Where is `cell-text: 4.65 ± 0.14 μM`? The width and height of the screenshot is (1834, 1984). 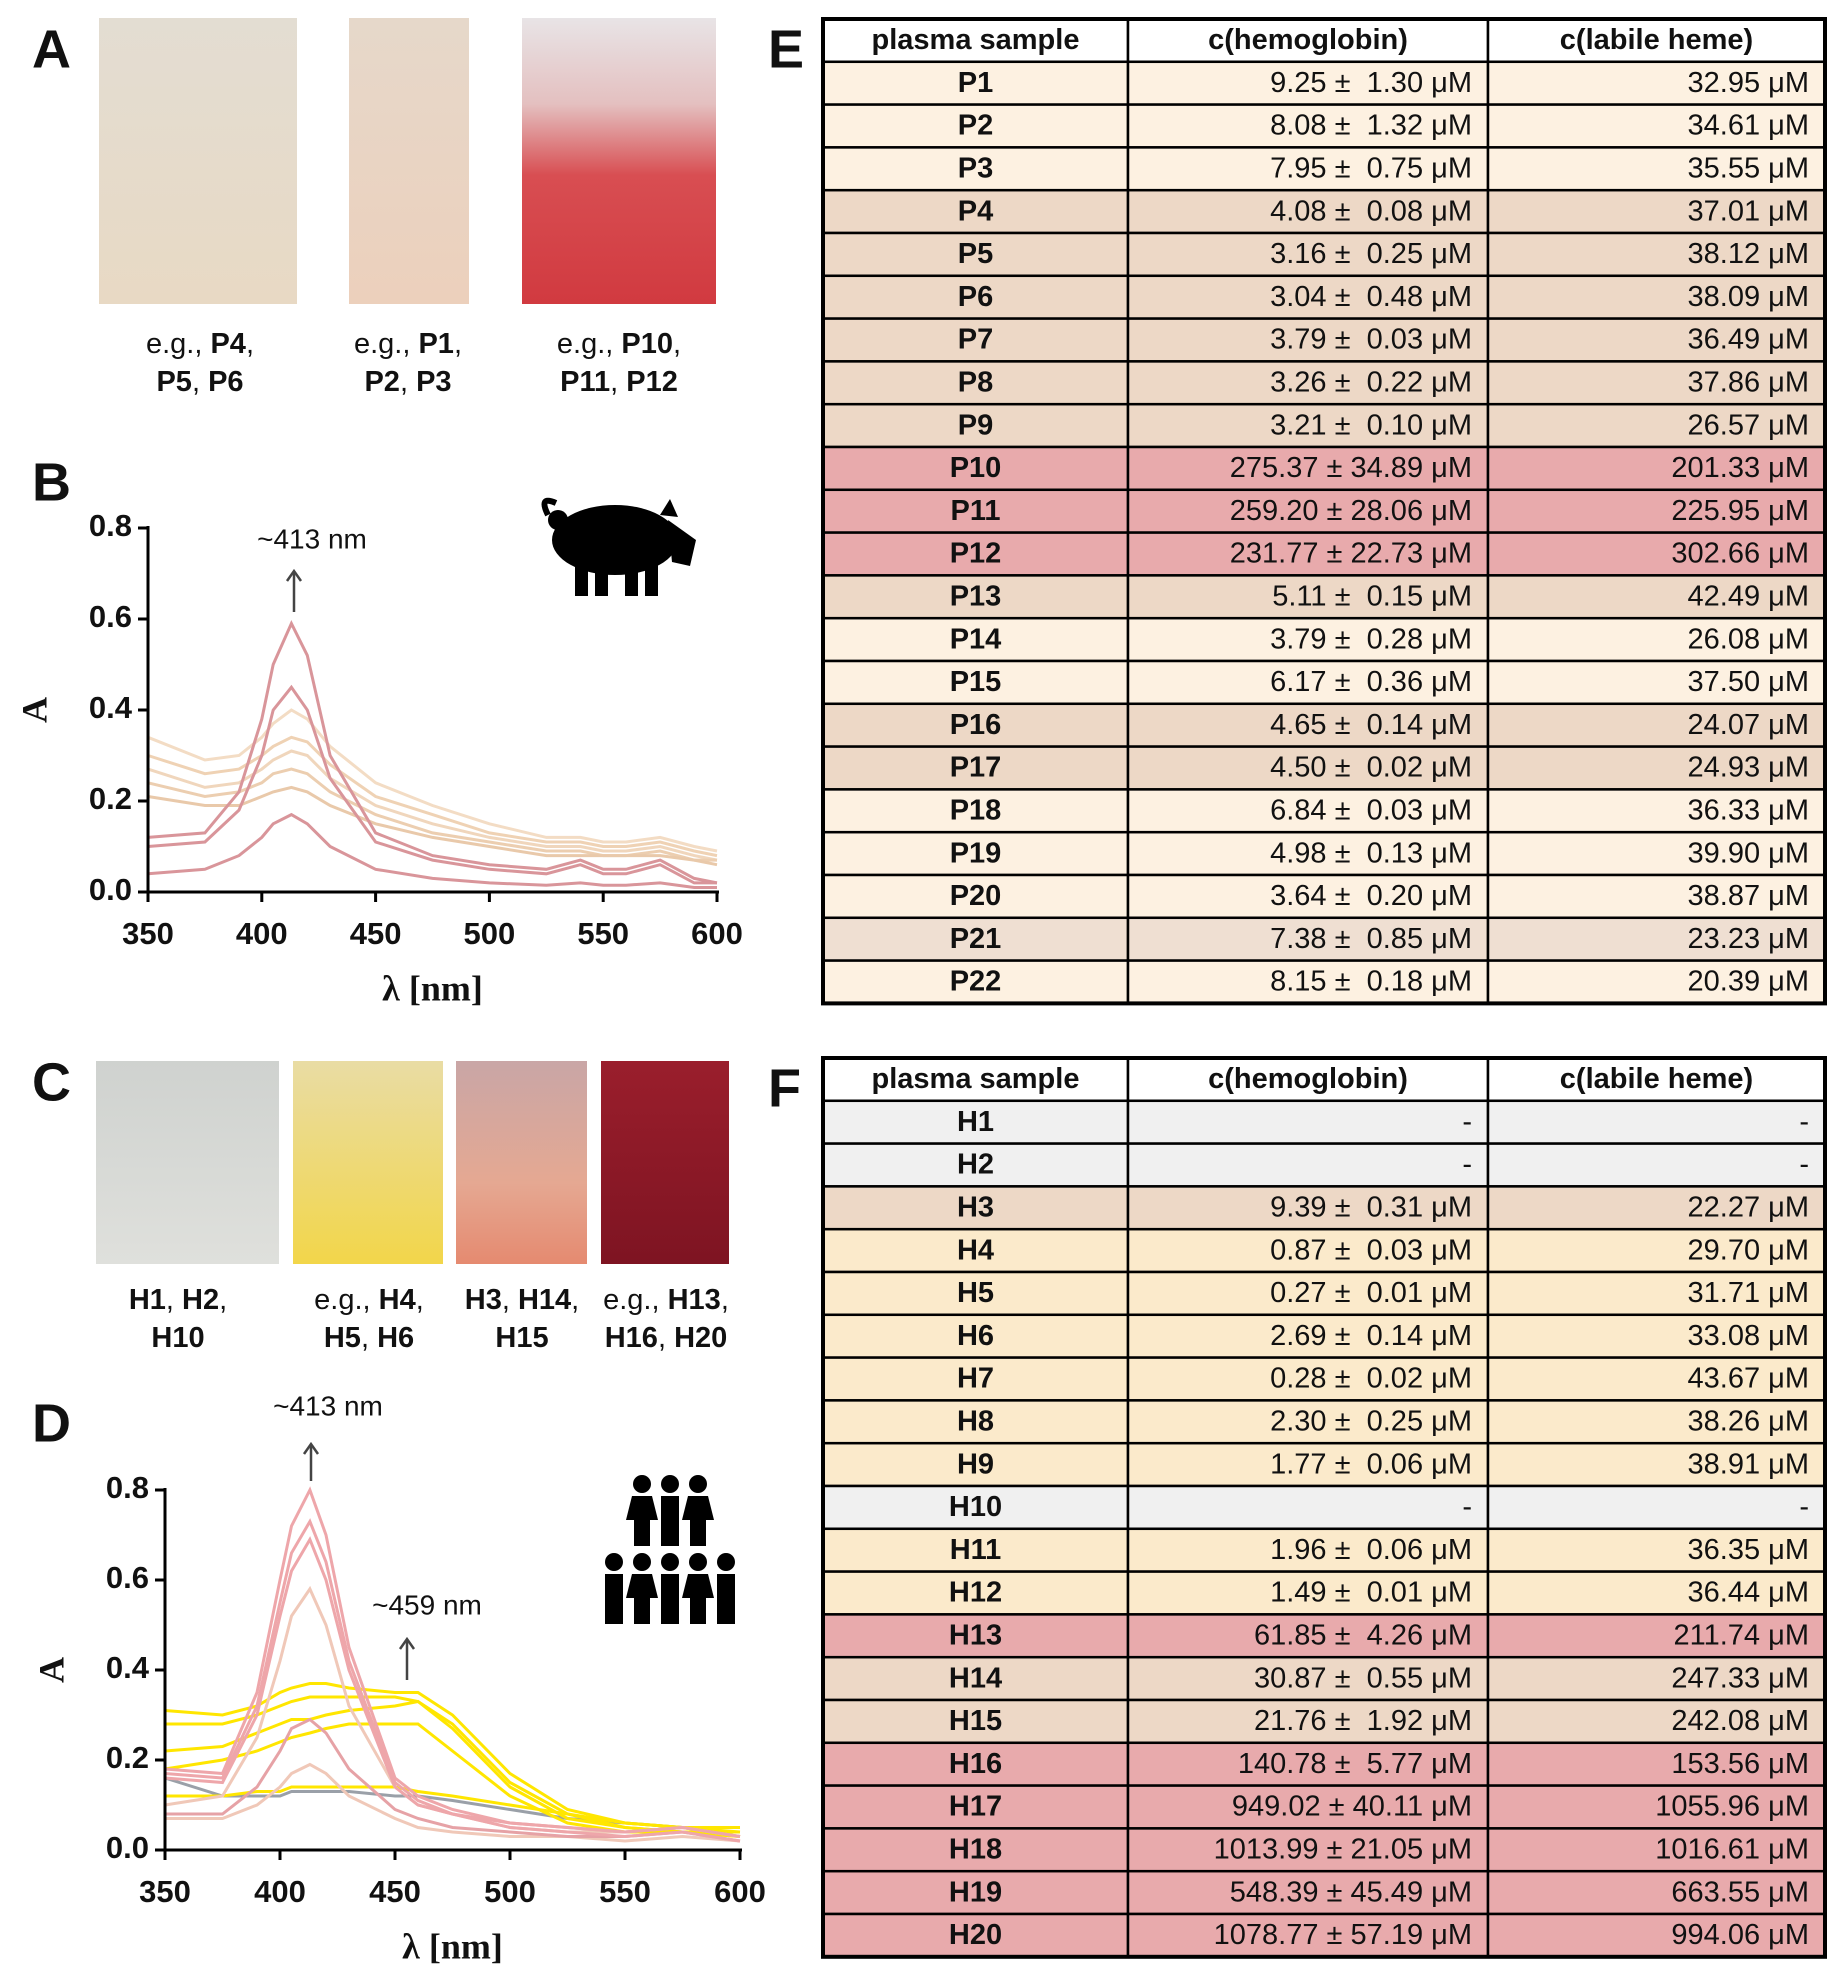
cell-text: 4.65 ± 0.14 μM is located at coordinates (1371, 725).